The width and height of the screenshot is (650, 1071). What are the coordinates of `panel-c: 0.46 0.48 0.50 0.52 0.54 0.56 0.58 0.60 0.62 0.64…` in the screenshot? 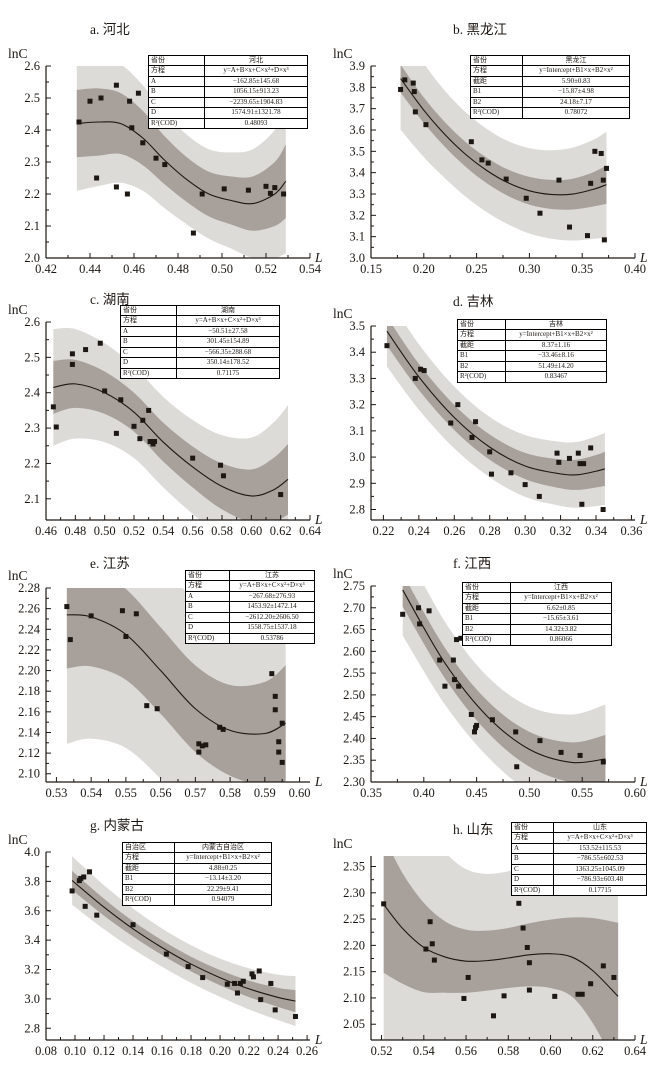 It's located at (162, 424).